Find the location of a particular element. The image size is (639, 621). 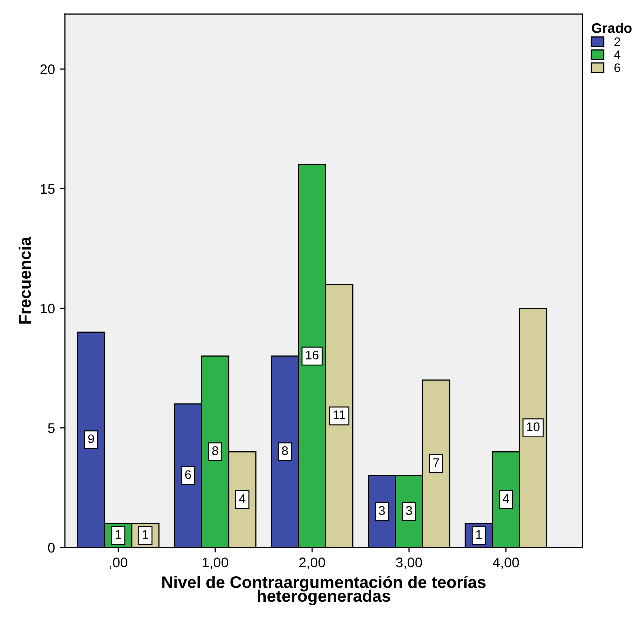

legend-label: 4 is located at coordinates (617, 55).